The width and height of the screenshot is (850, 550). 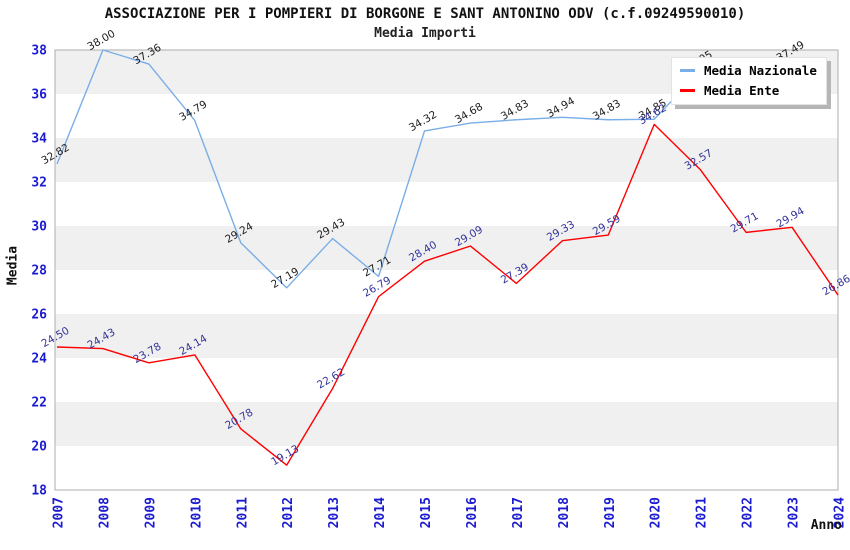 I want to click on x-tick-label: 2022, so click(x=748, y=512).